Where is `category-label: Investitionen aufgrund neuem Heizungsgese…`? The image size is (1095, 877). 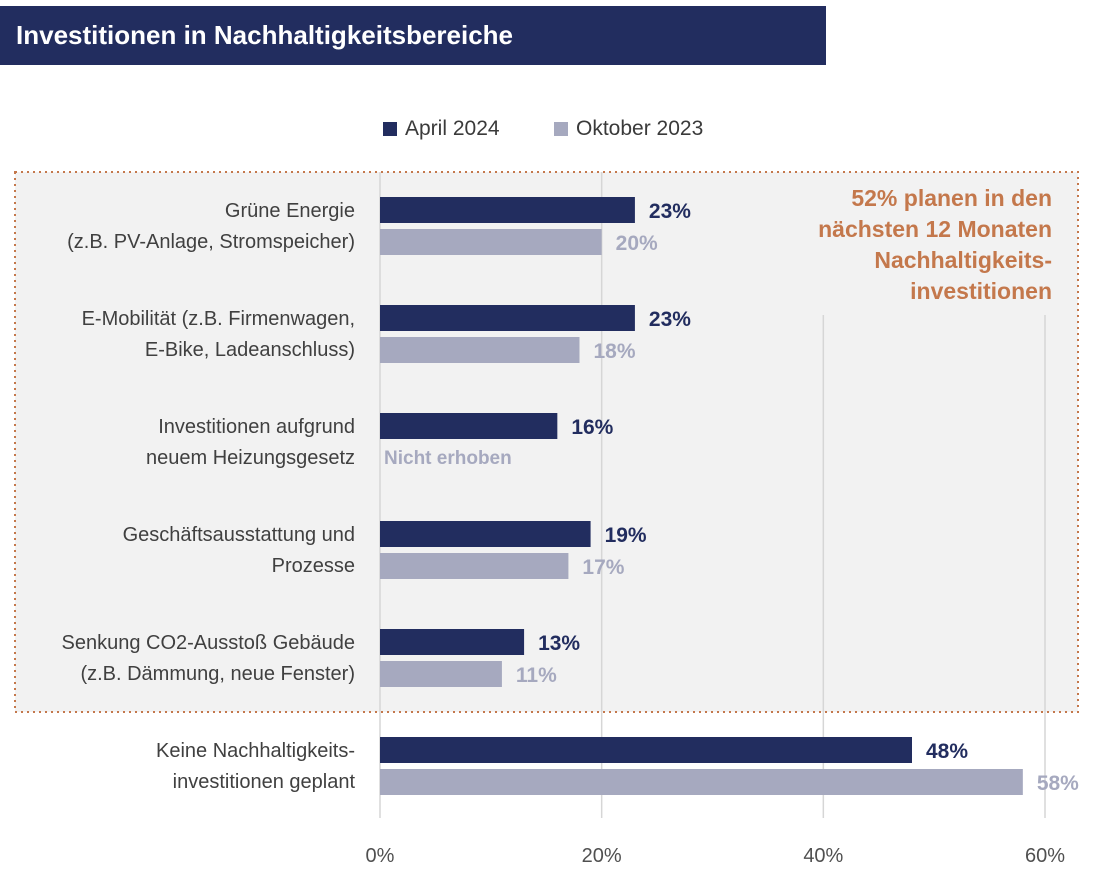 category-label: Investitionen aufgrund neuem Heizungsgese… is located at coordinates (250, 442).